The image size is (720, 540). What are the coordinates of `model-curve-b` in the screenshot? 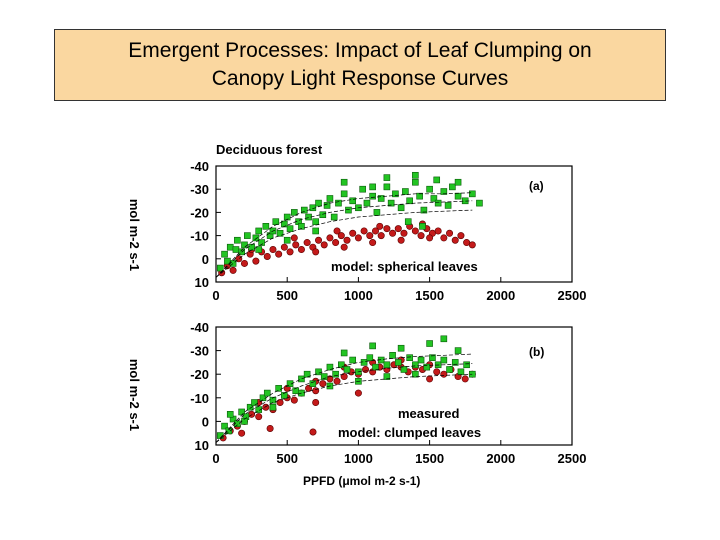 It's located at (344, 408).